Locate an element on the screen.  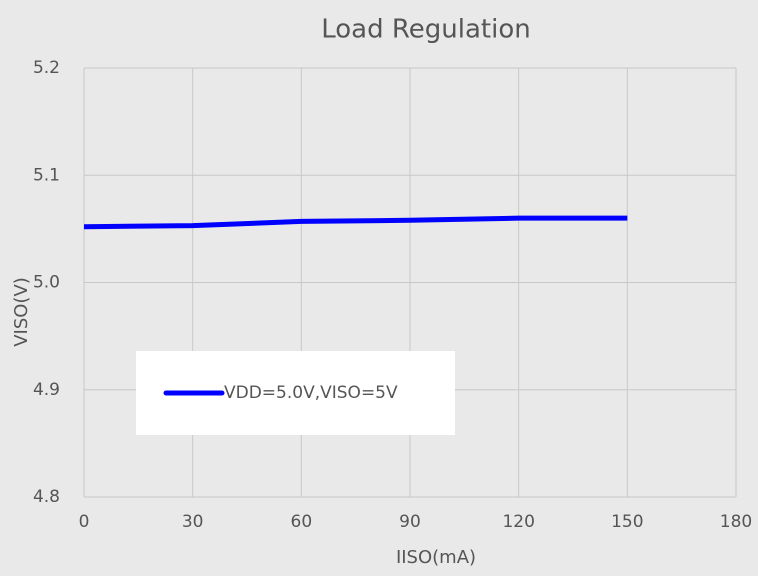
y-tick-label: 5.2 is located at coordinates (46, 68).